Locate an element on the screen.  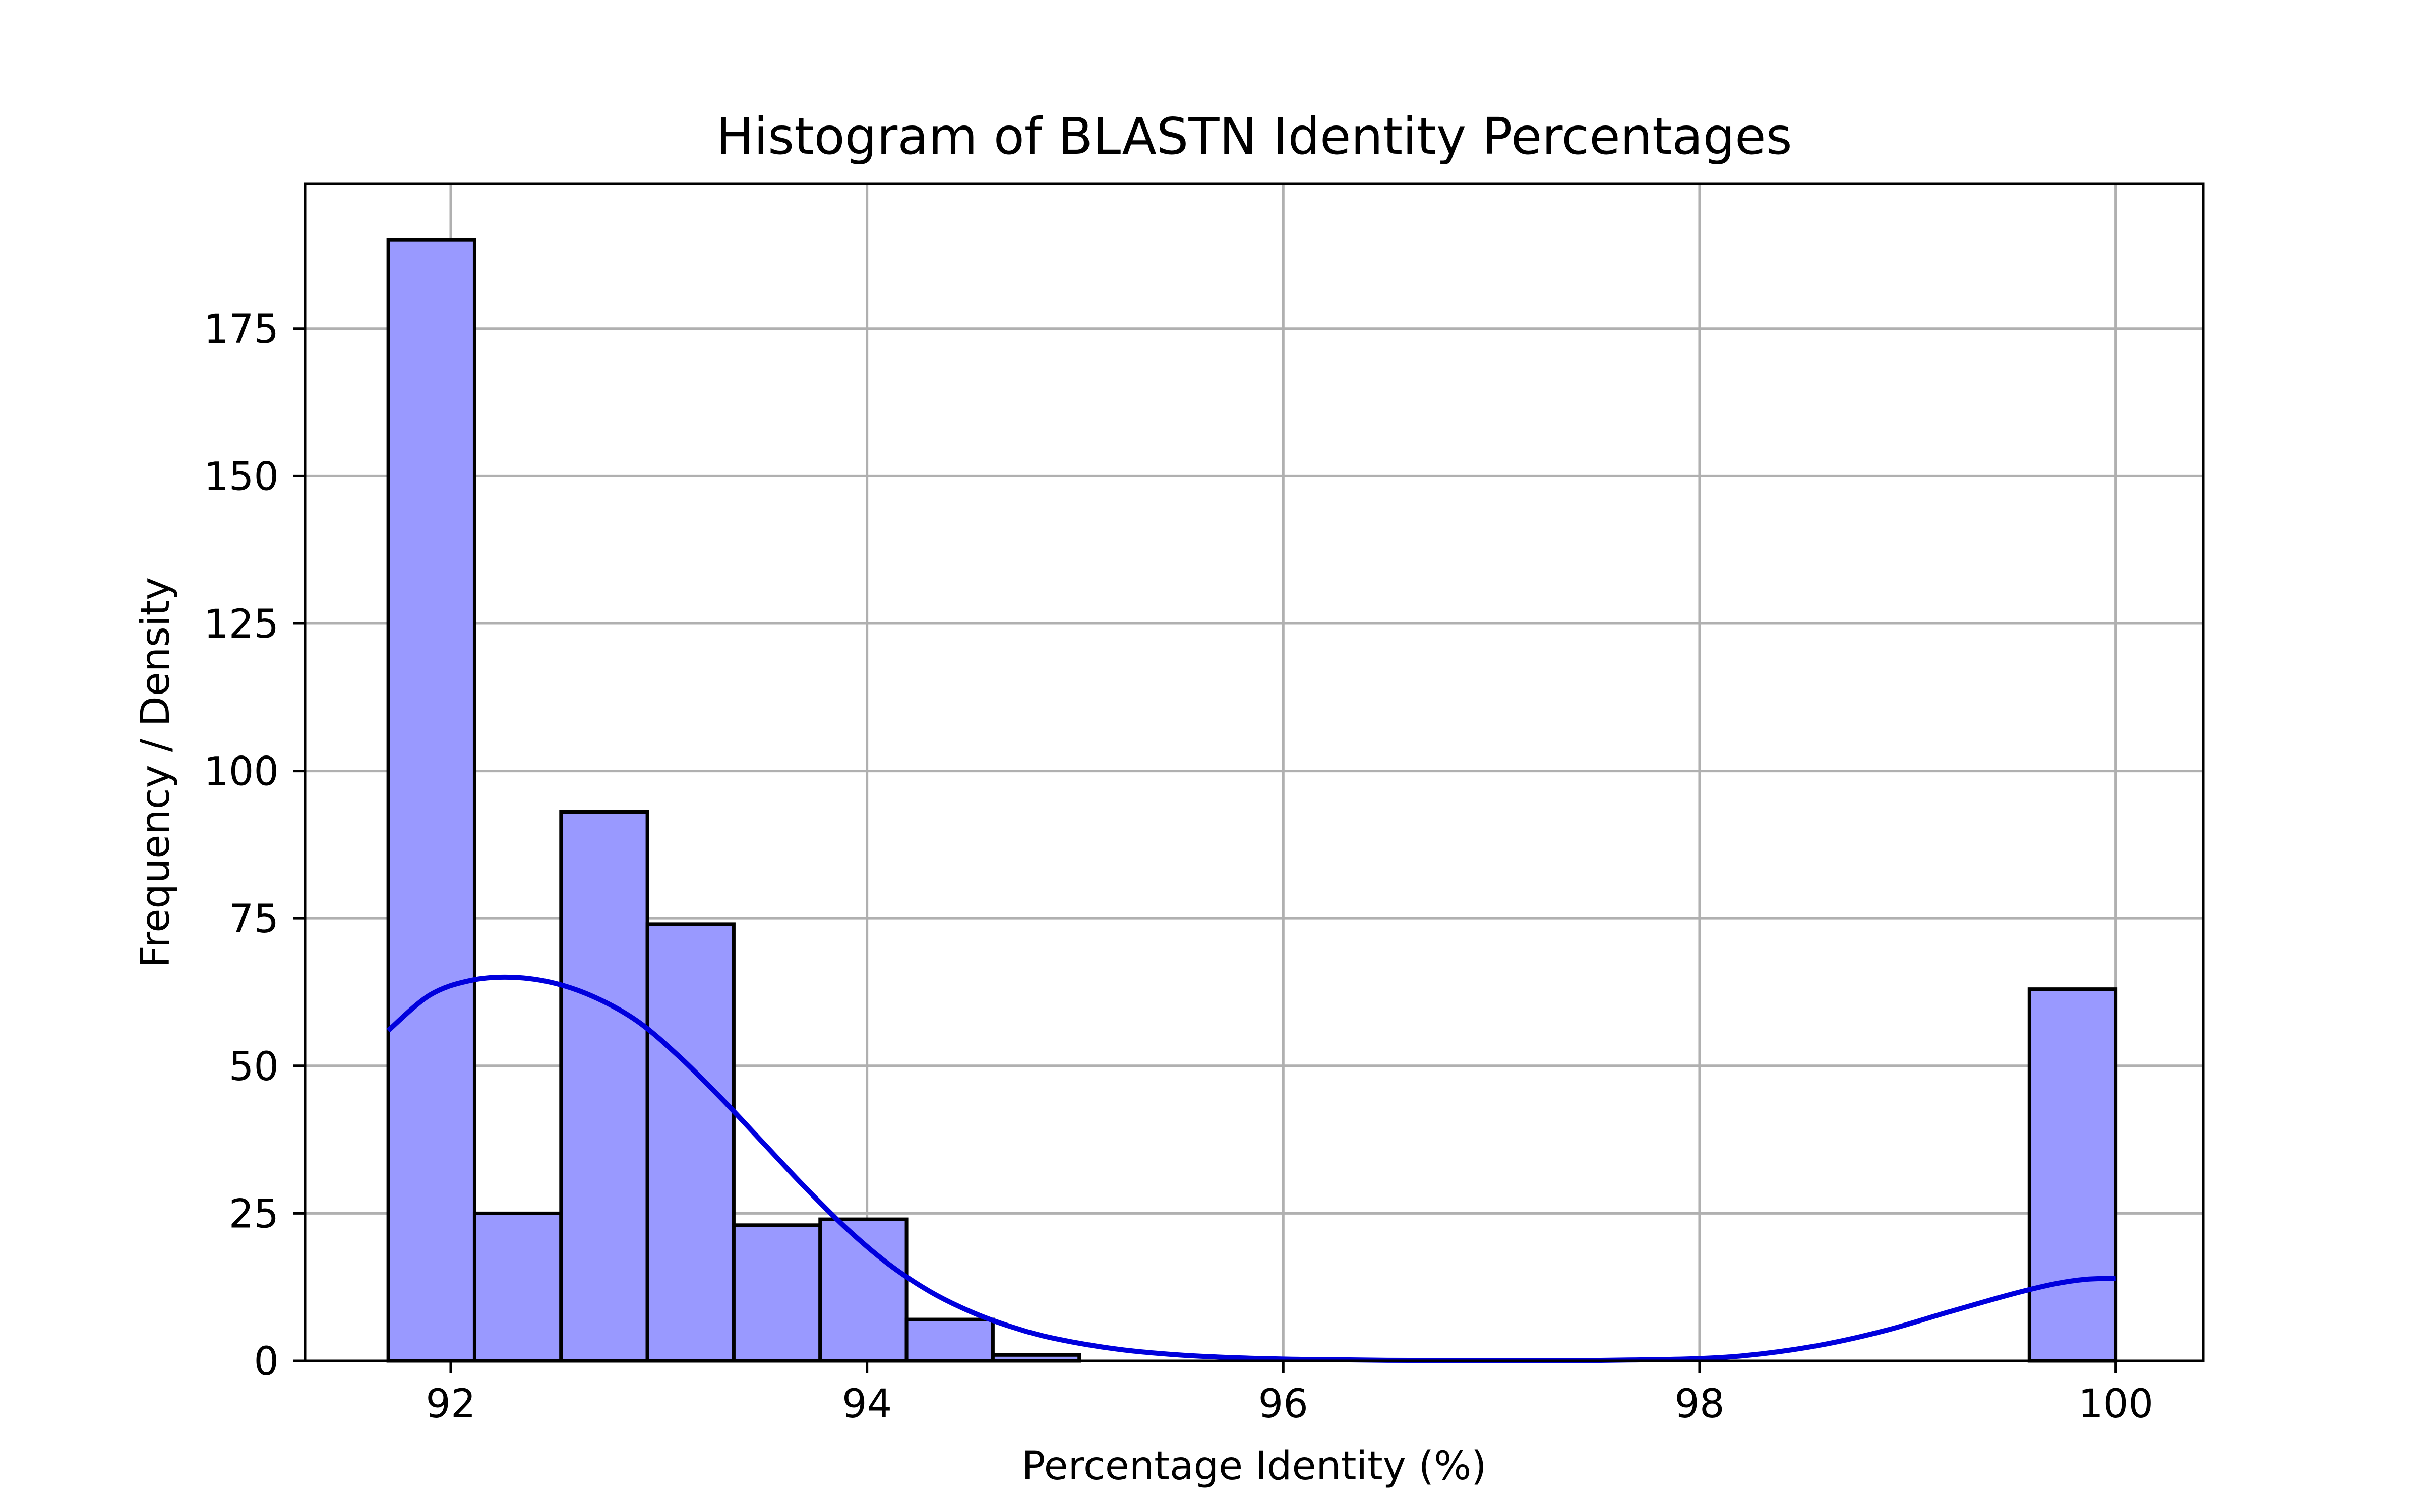
chart-title: Histogram of BLASTN Identity Percentages is located at coordinates (1254, 136).